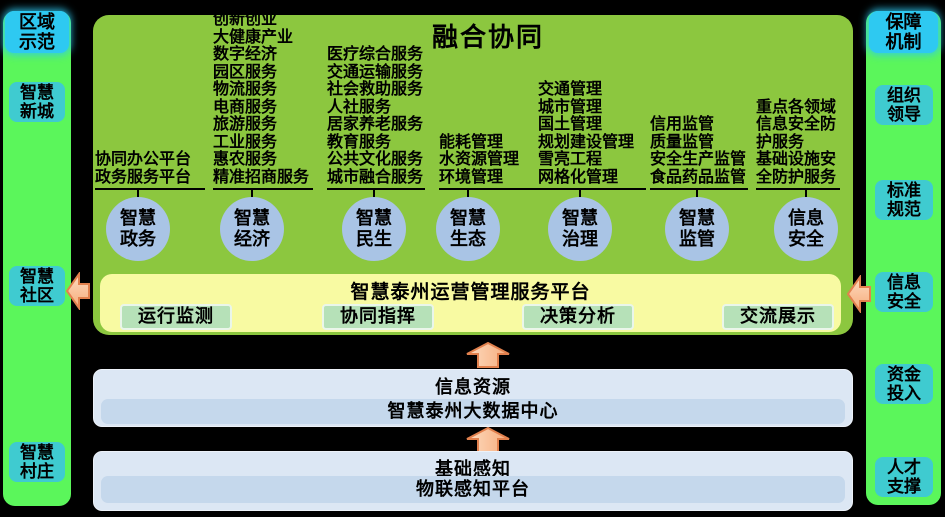 This screenshot has width=945, height=517. I want to click on service-item: 信用监管, so click(682, 124).